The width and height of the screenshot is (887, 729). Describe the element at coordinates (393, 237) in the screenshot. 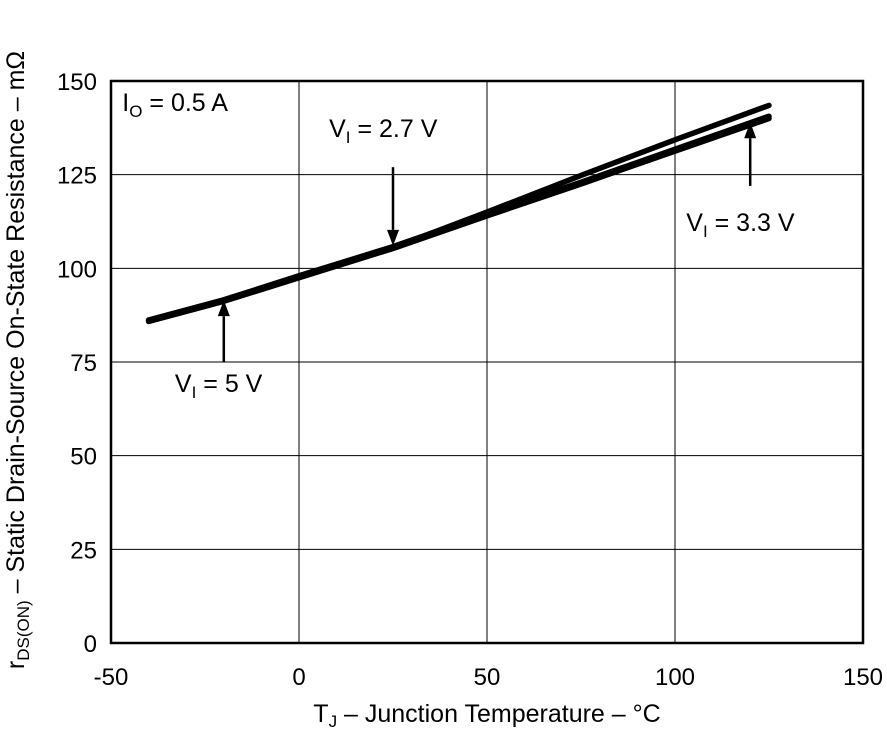

I see `arrow-head-v27` at that location.